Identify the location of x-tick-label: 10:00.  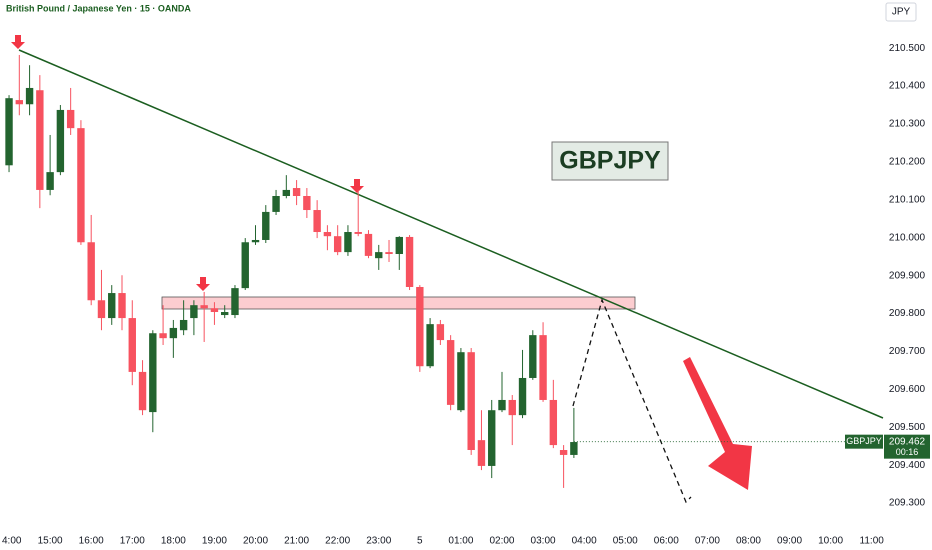
(830, 541).